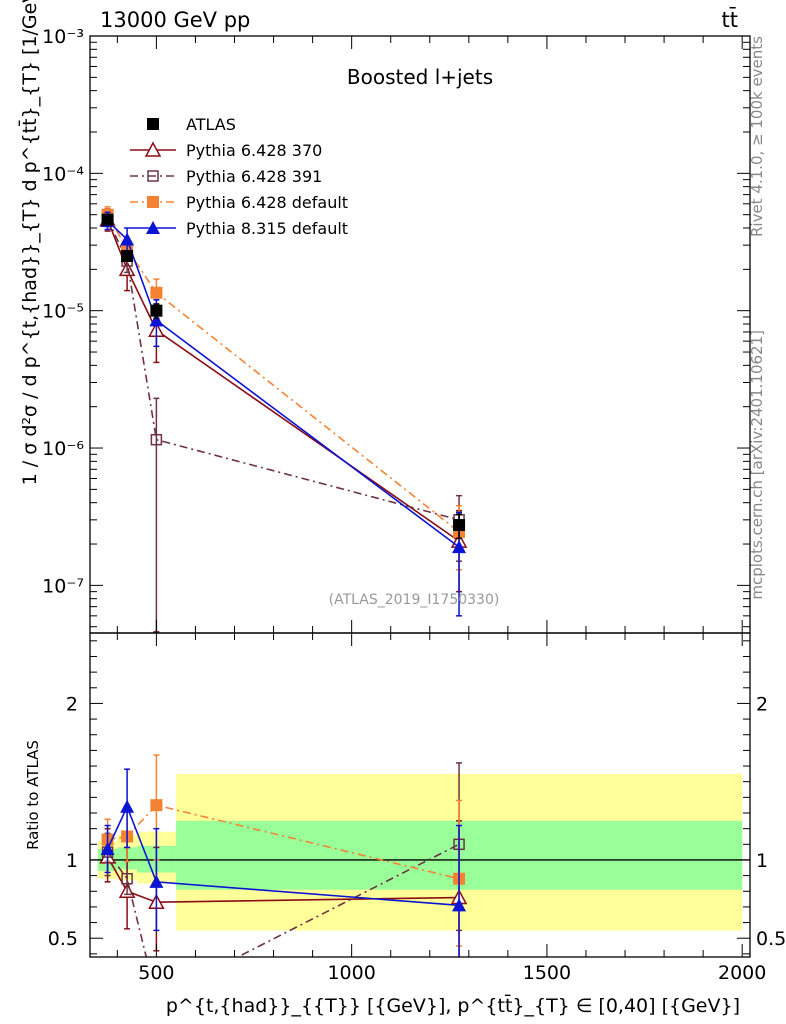 The height and width of the screenshot is (1024, 786). Describe the element at coordinates (254, 176) in the screenshot. I see `legend-label: Pythia 6.428 391` at that location.